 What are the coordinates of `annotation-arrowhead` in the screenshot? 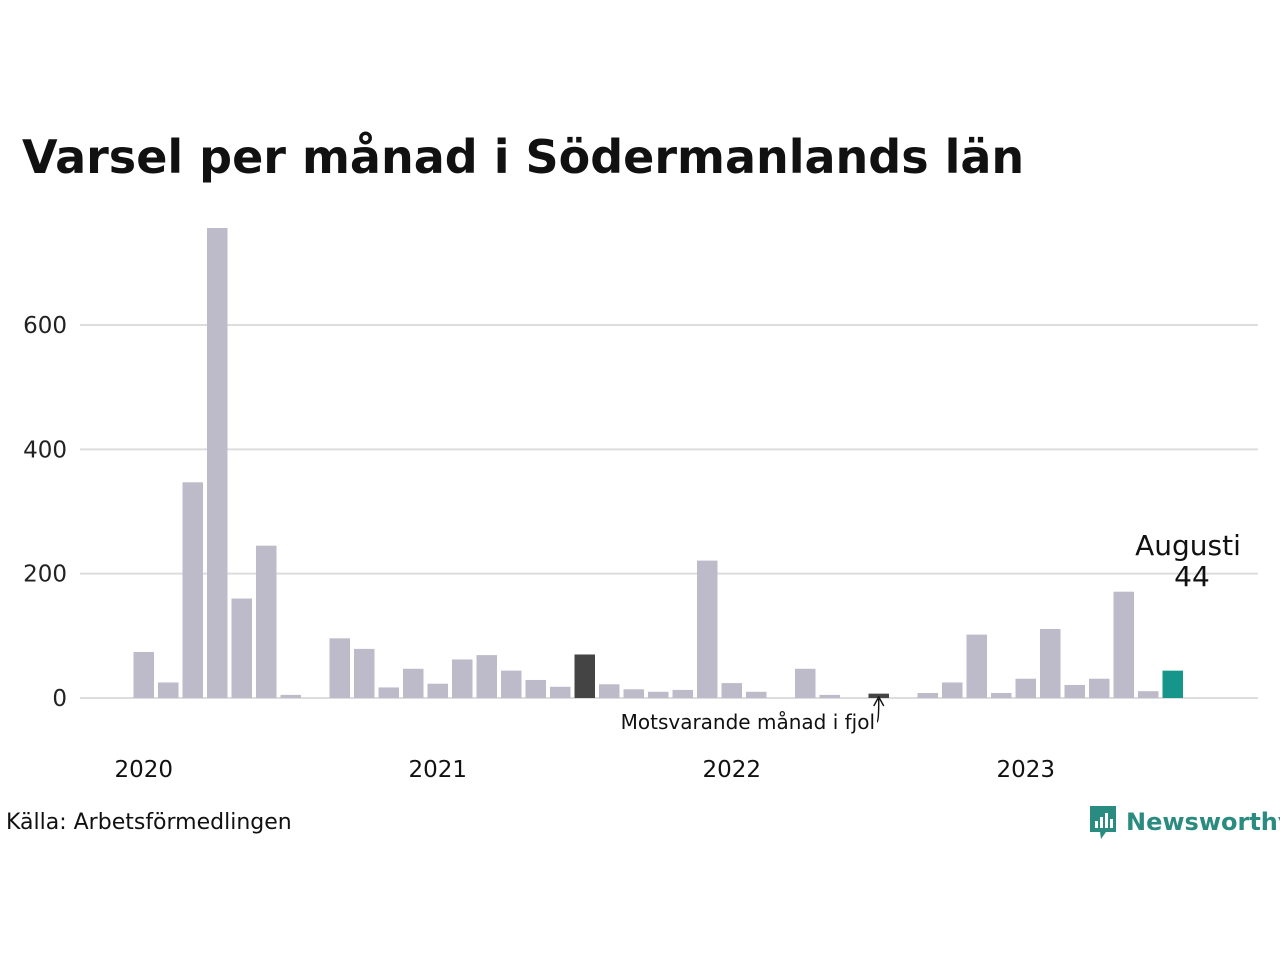 It's located at (879, 701).